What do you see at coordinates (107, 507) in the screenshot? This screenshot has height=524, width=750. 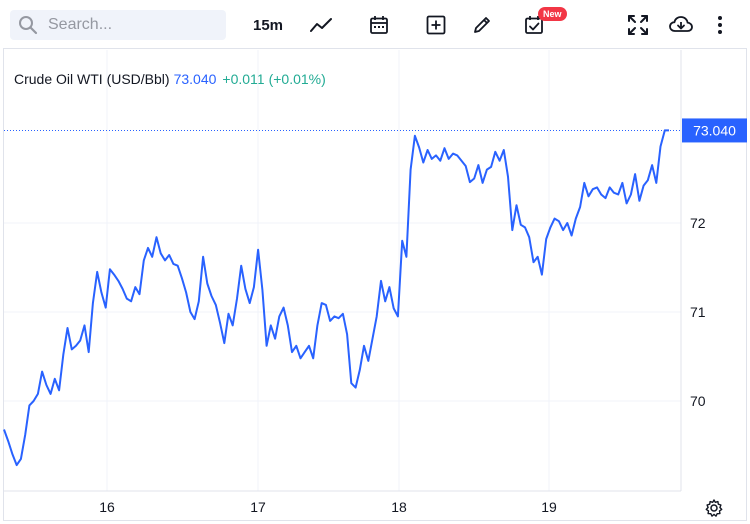 I see `x-tick-label: 16` at bounding box center [107, 507].